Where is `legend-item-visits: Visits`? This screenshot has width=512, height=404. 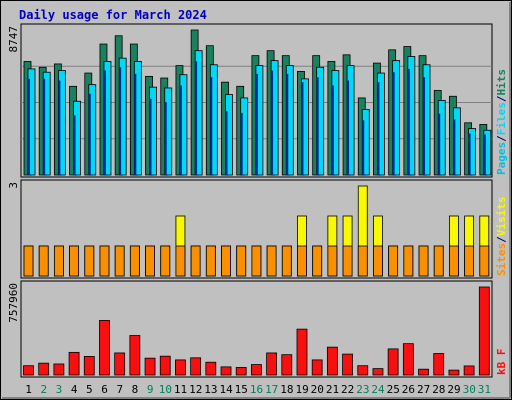
legend-item-visits: Visits is located at coordinates (501, 217).